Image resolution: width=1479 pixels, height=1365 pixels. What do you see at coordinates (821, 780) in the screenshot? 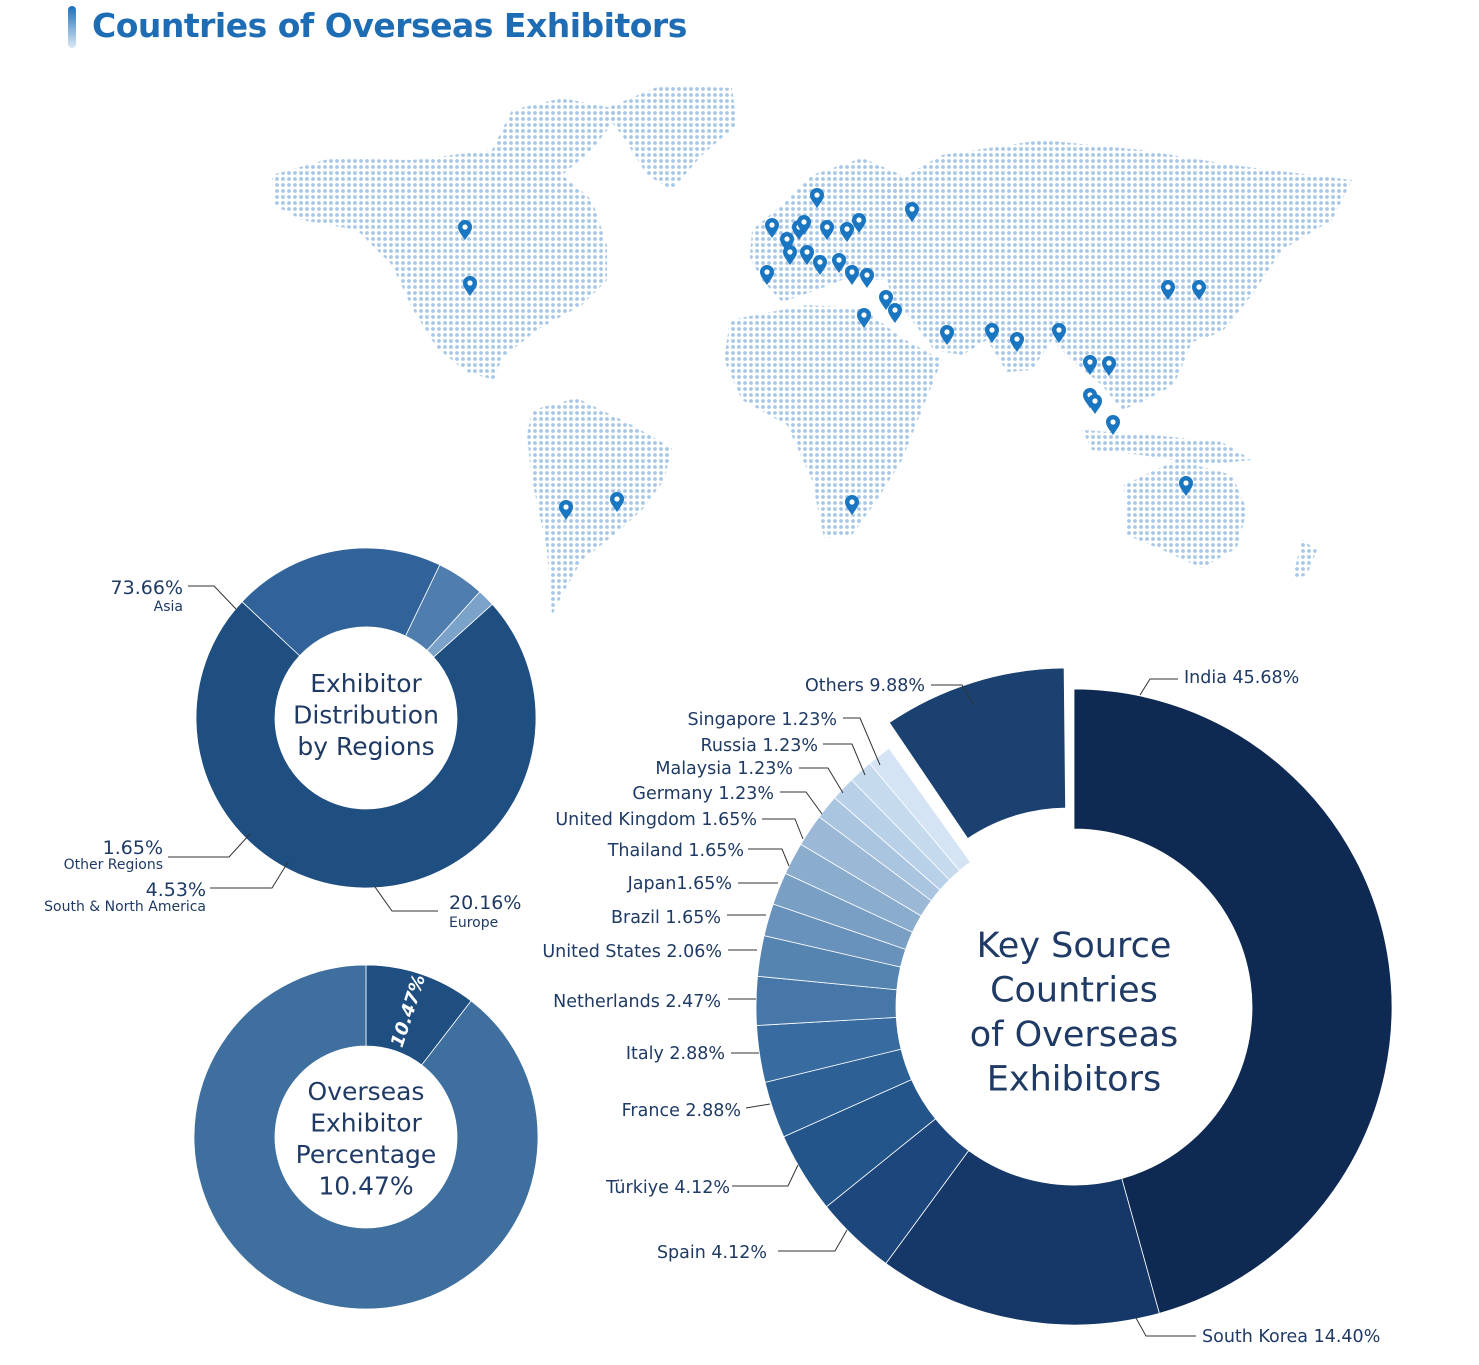
I see `leader-malaysia` at bounding box center [821, 780].